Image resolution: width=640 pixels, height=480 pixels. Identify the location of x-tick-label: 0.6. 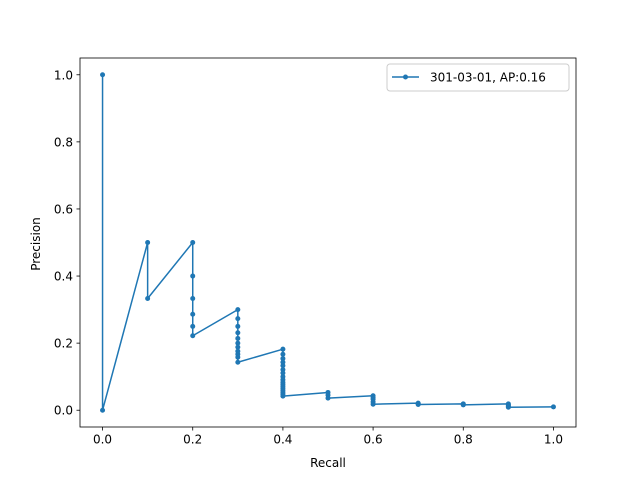
(373, 440).